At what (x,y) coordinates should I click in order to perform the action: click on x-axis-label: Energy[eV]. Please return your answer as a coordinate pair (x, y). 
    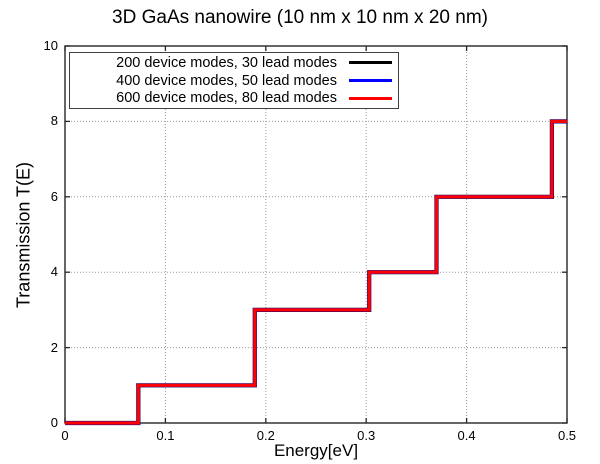
    Looking at the image, I should click on (316, 450).